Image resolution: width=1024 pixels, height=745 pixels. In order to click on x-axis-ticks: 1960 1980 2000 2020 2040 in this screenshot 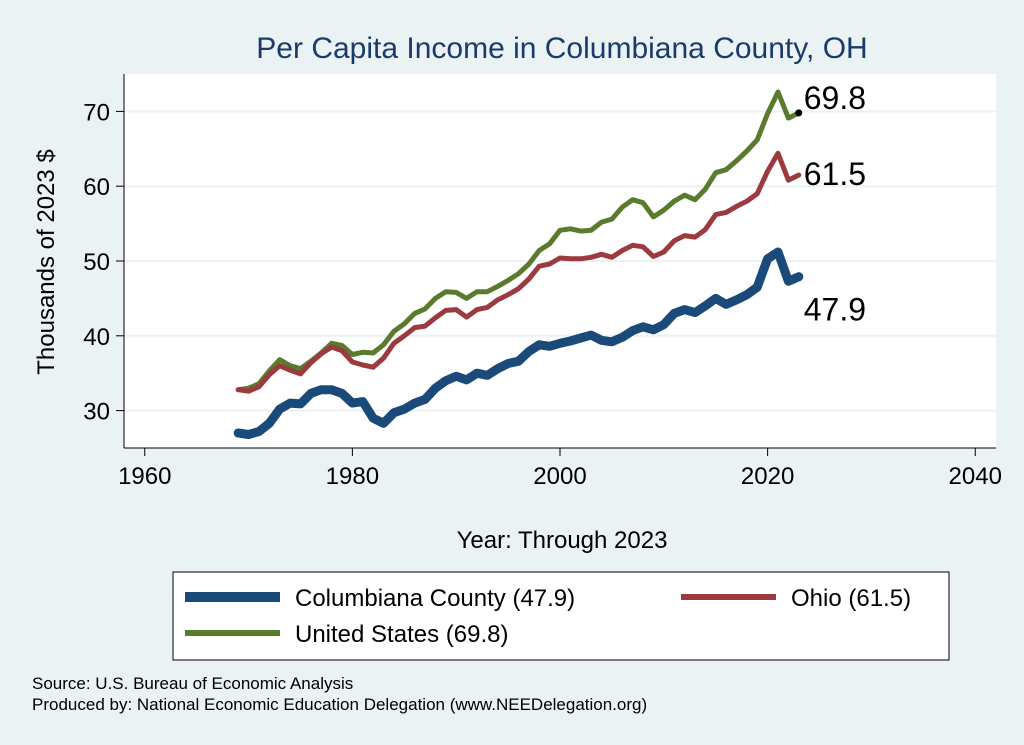, I will do `click(560, 469)`.